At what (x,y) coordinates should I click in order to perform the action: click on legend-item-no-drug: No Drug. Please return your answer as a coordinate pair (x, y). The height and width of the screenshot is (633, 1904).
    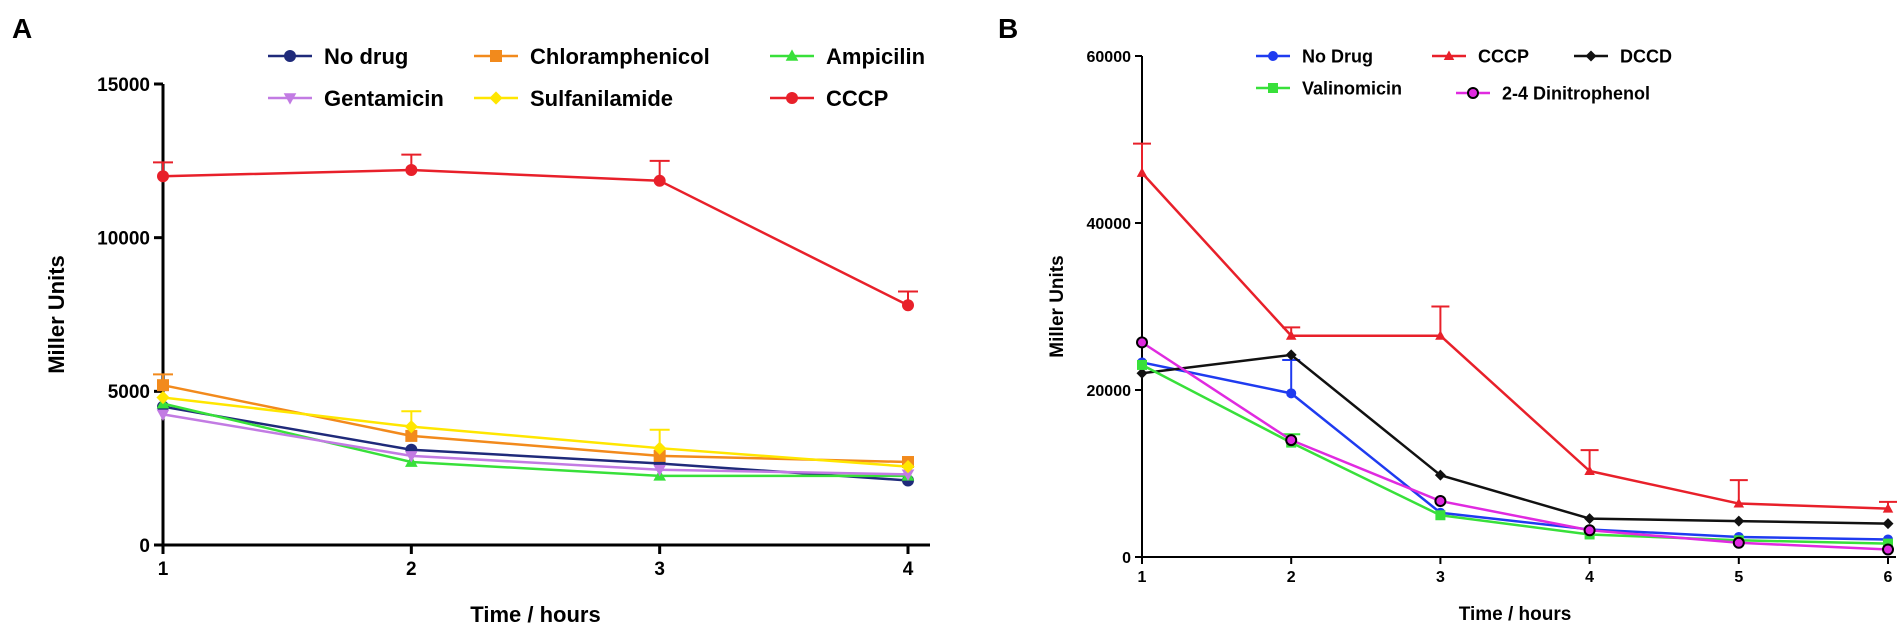
    Looking at the image, I should click on (1314, 56).